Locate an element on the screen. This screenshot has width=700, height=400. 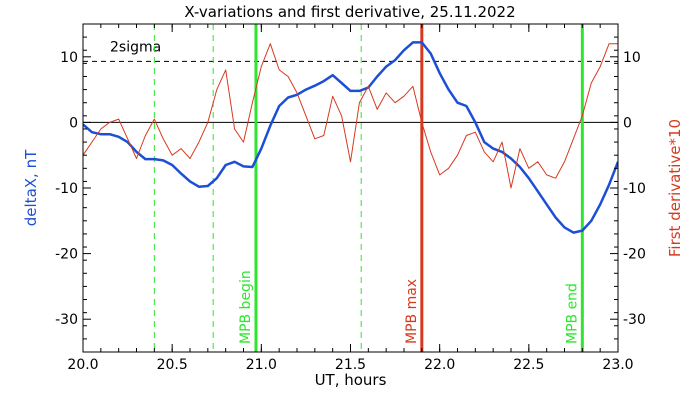
x-tick-label: 23.0 is located at coordinates (617, 365).